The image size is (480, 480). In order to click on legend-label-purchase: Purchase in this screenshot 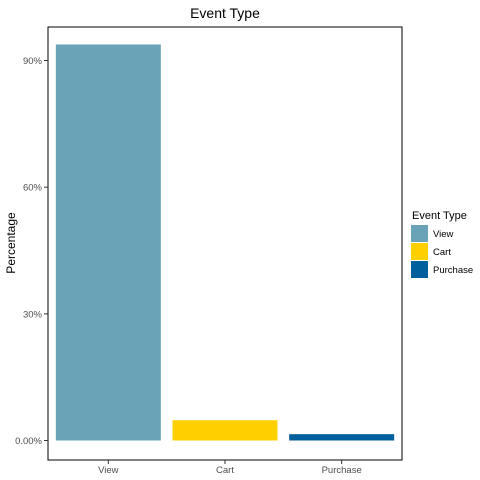, I will do `click(453, 270)`.